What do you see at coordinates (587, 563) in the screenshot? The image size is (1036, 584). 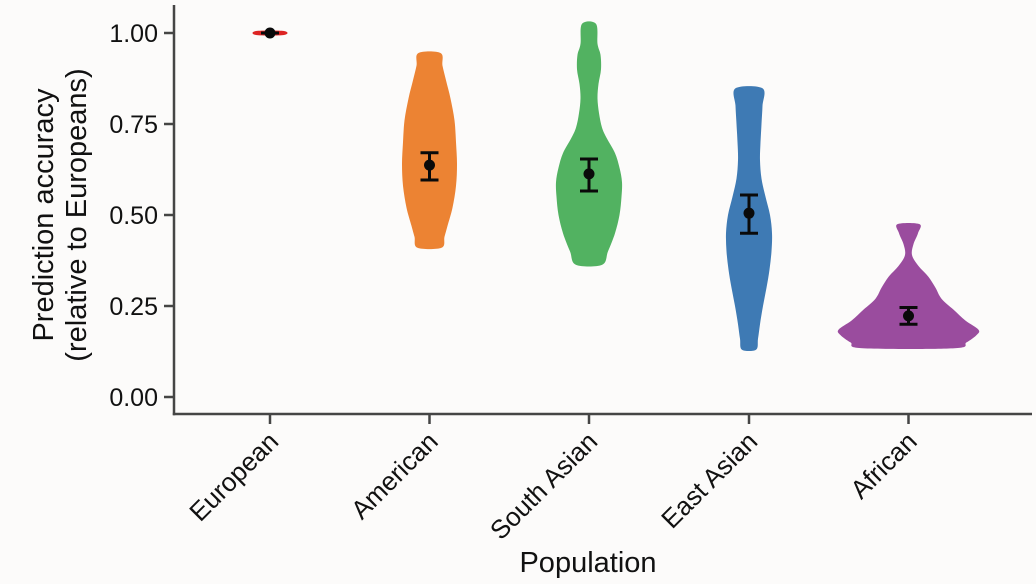 I see `x-axis-title: Population` at bounding box center [587, 563].